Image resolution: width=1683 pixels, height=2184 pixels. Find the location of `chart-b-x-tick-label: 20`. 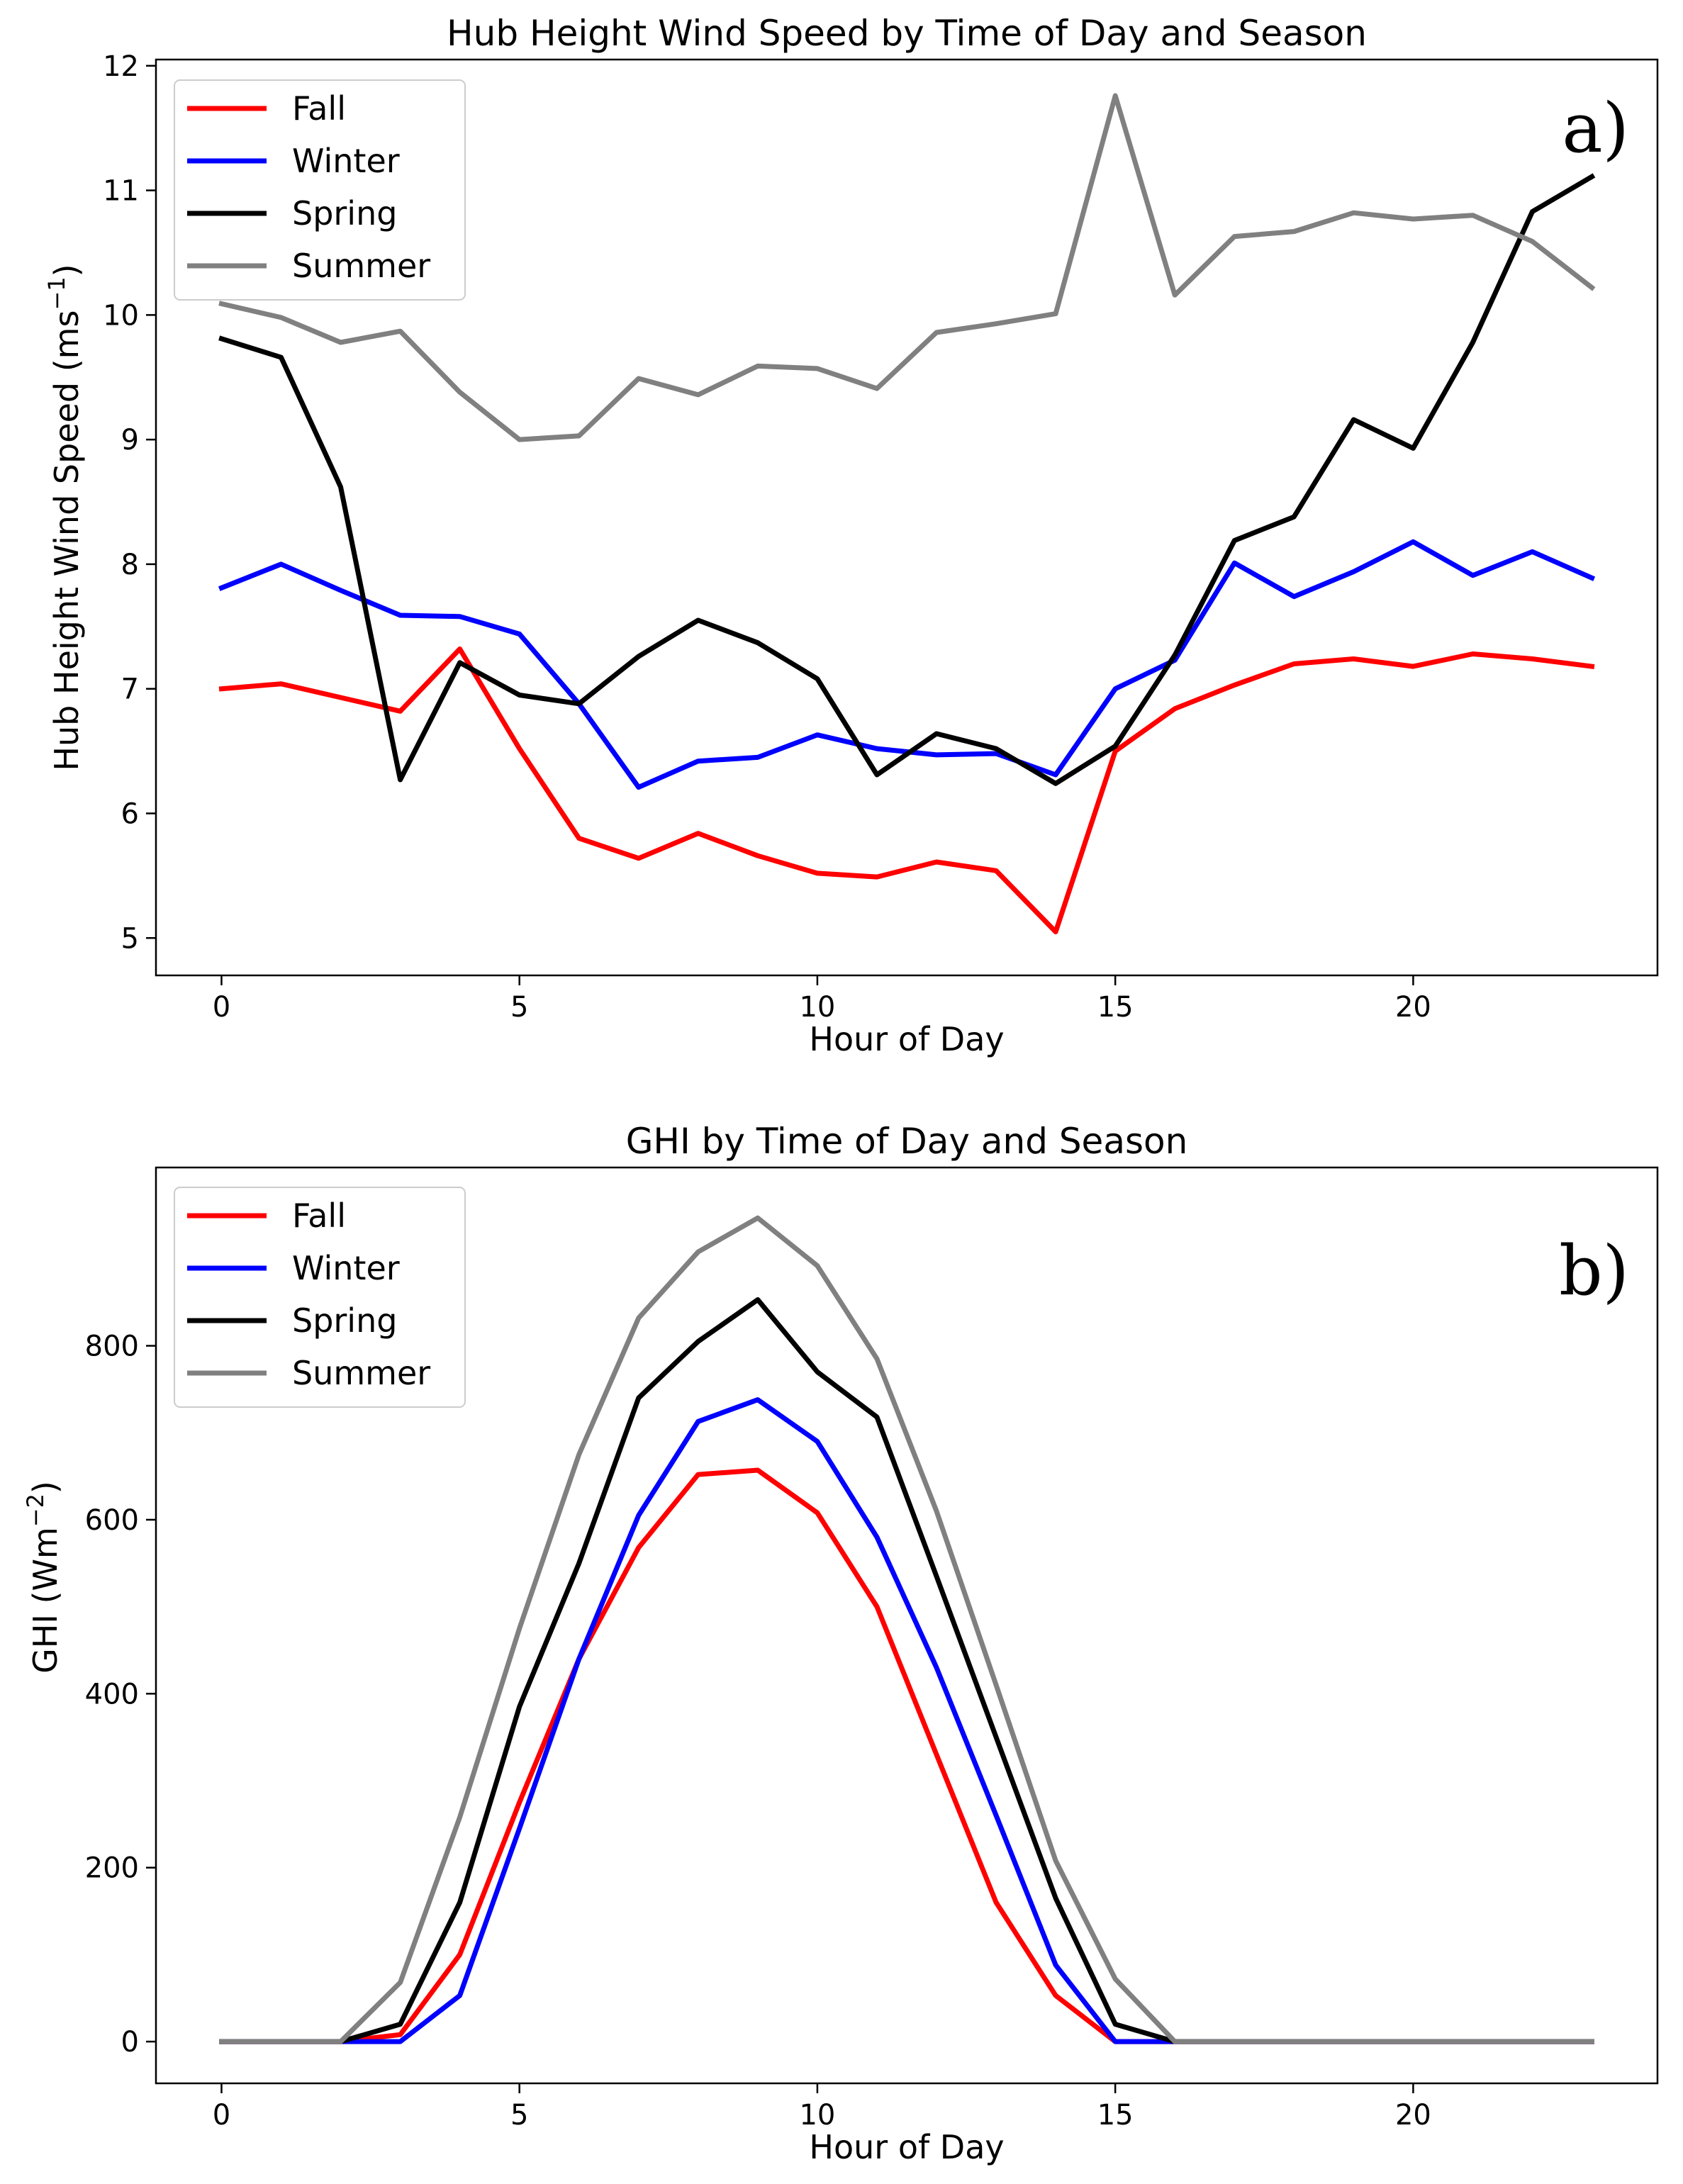

chart-b-x-tick-label: 20 is located at coordinates (1413, 2115).